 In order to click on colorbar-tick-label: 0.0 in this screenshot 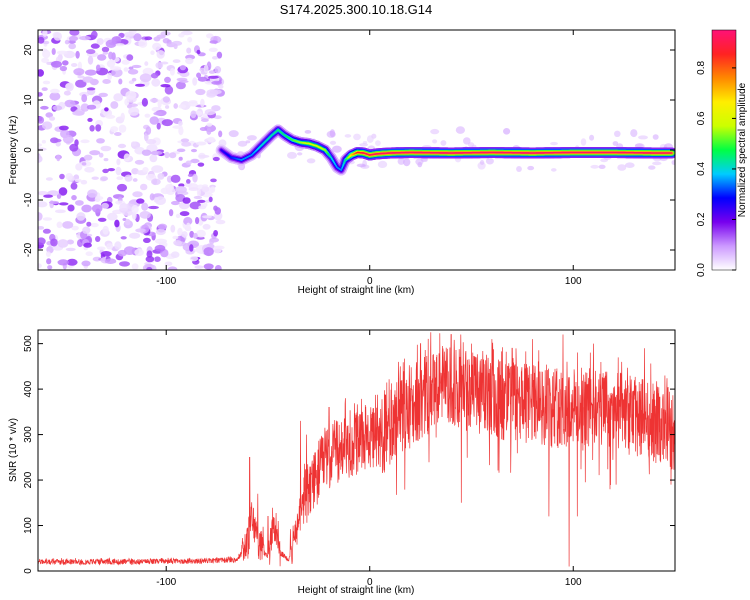, I will do `click(701, 270)`.